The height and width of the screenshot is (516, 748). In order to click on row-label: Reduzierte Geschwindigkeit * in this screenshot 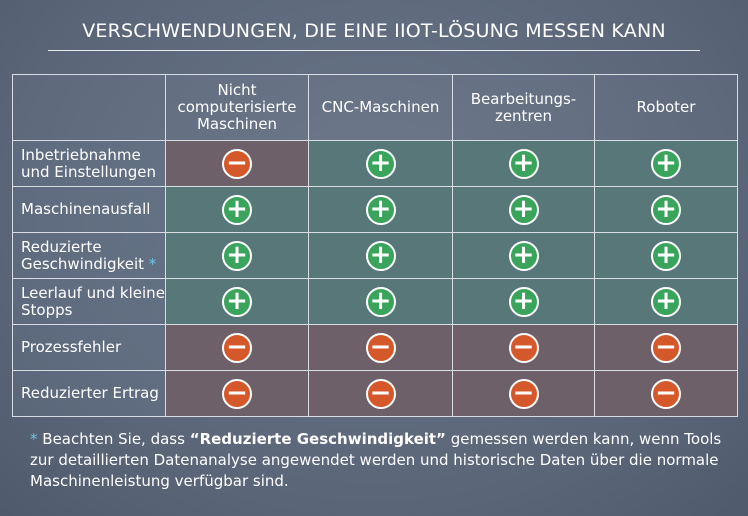, I will do `click(89, 255)`.